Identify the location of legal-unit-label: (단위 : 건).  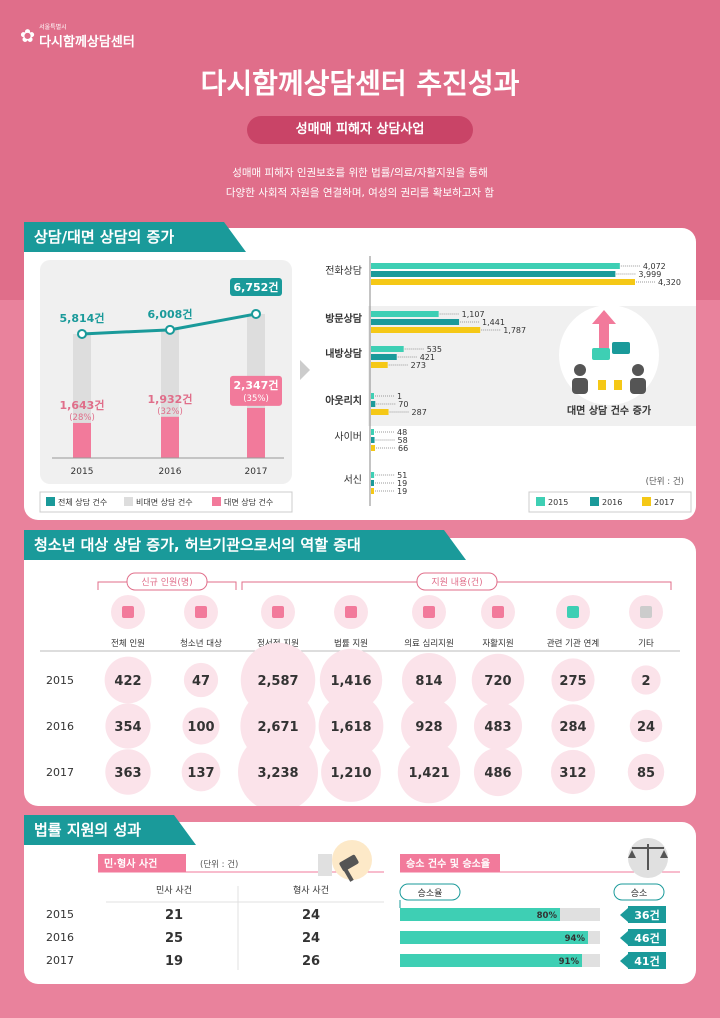
(219, 864).